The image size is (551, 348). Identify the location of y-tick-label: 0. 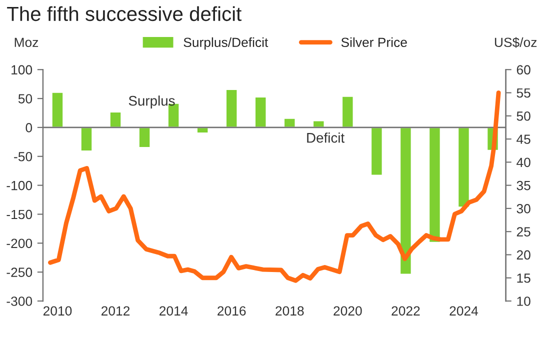
(29, 127).